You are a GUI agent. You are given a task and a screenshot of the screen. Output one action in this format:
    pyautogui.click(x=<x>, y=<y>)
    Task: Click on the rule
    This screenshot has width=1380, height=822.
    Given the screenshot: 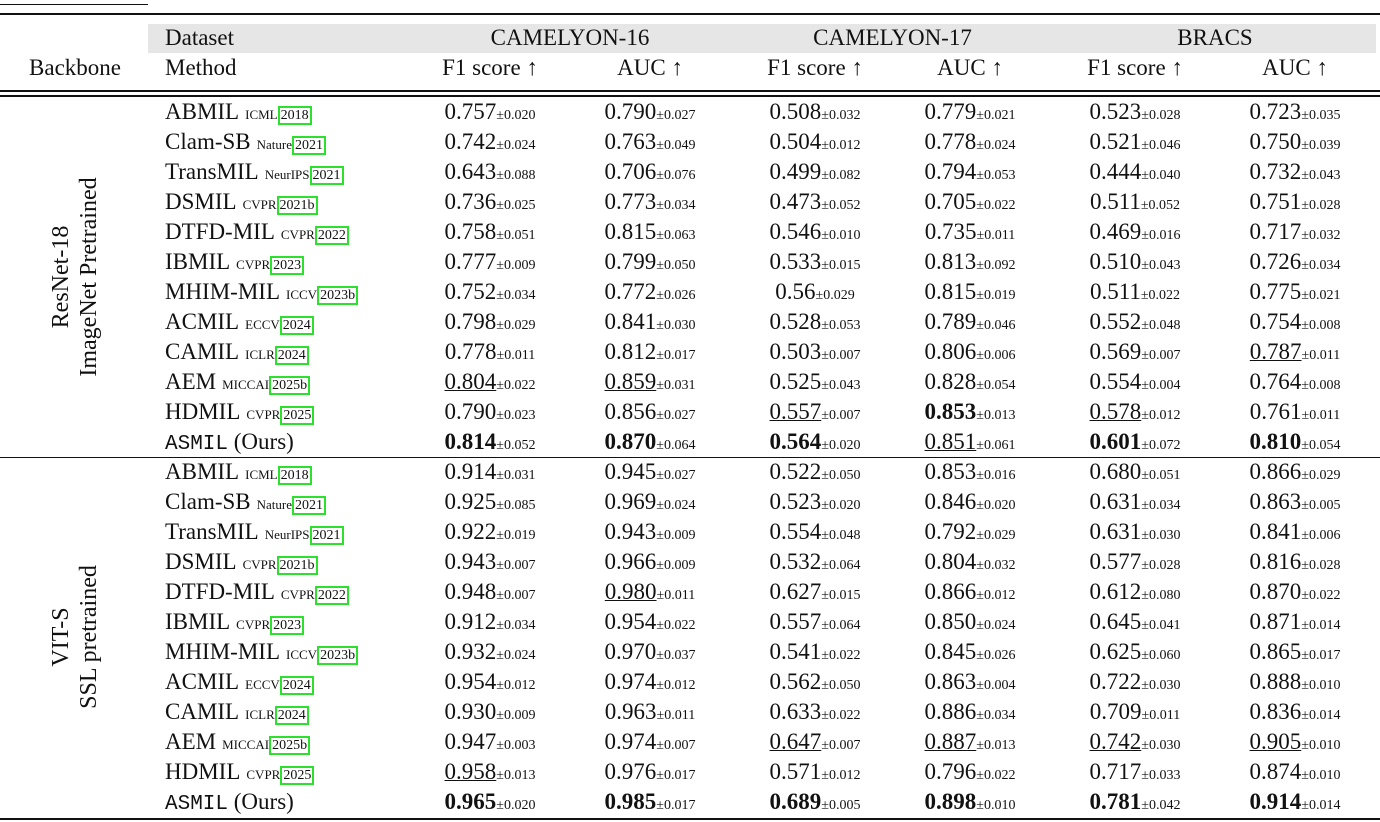 What is the action you would take?
    pyautogui.click(x=690, y=96)
    